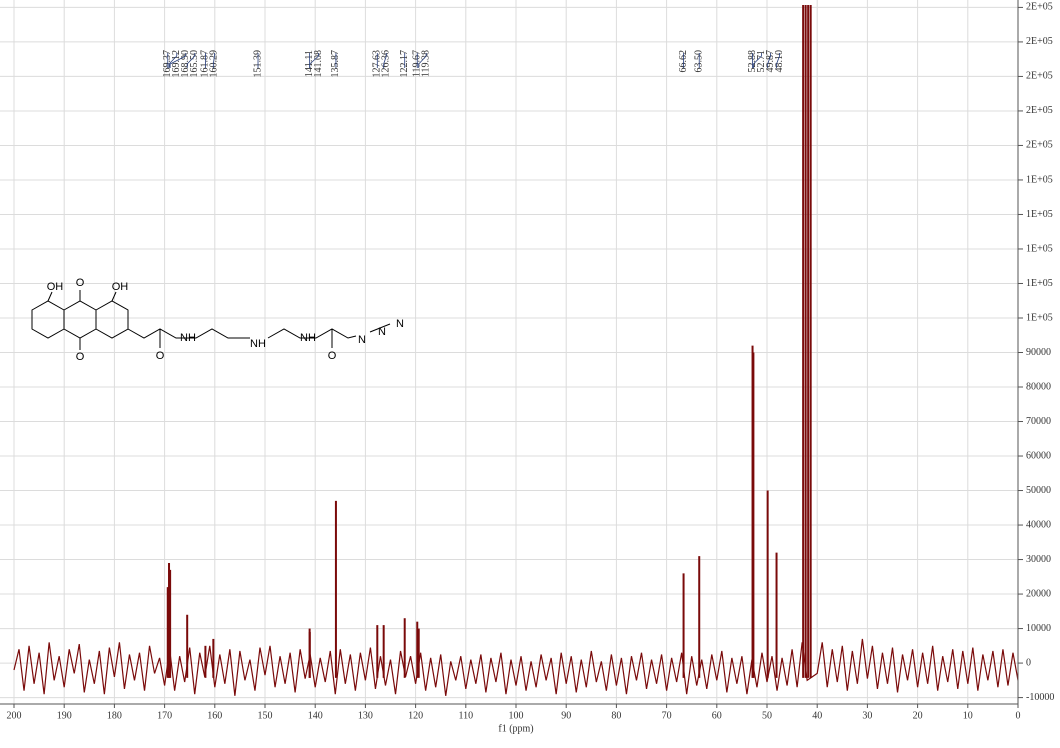  Describe the element at coordinates (667, 715) in the screenshot. I see `x-tick-label: 70` at that location.